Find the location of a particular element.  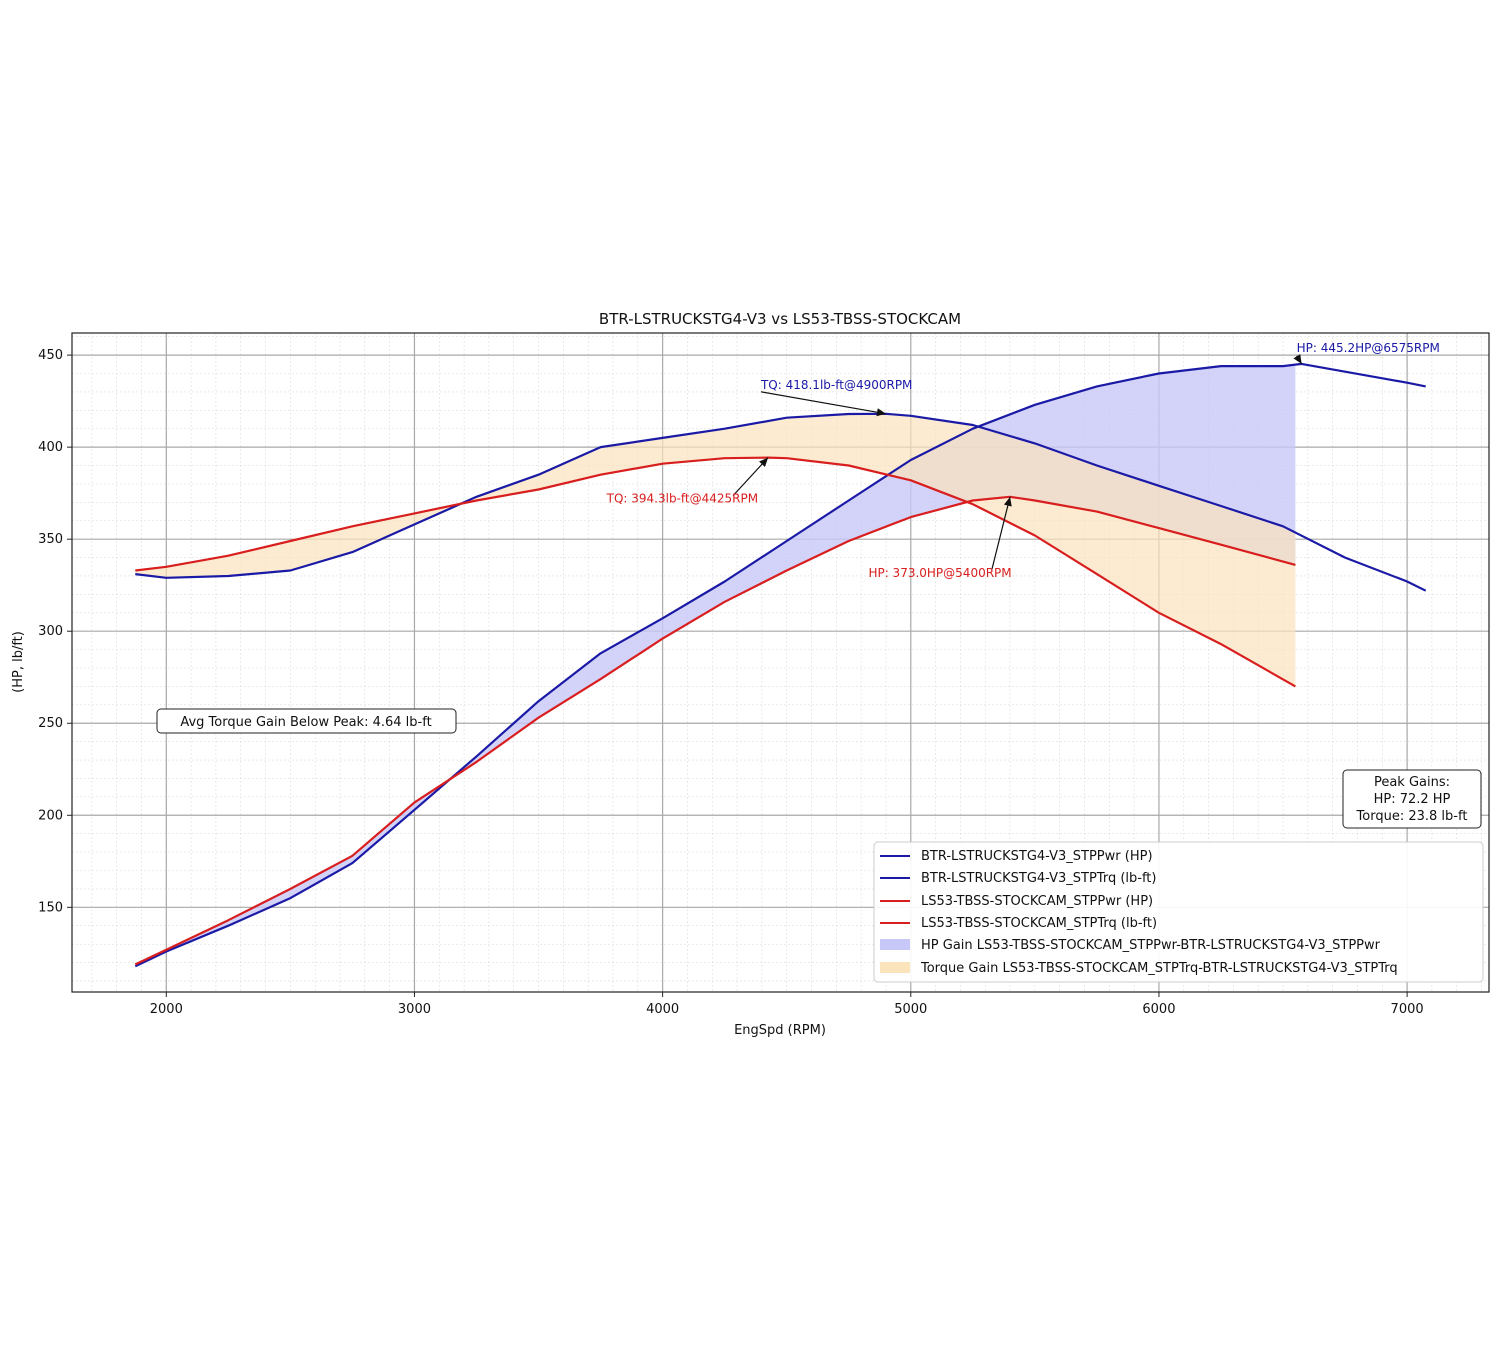

btr-peak-torque-arrowhead is located at coordinates (881, 412).